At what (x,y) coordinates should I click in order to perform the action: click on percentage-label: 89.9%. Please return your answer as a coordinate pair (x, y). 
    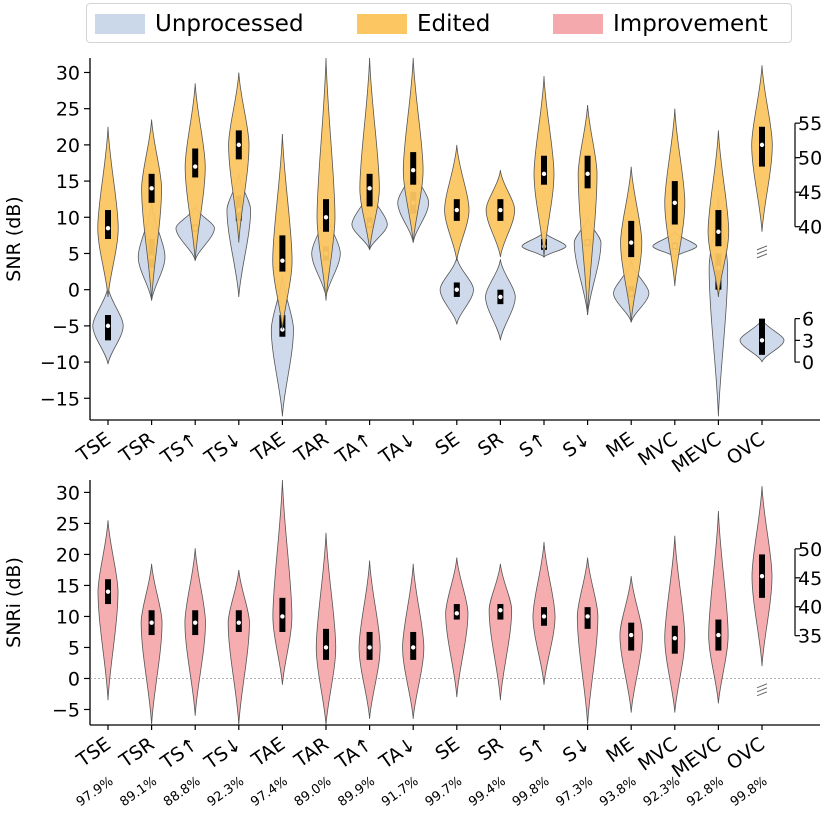
    Looking at the image, I should click on (356, 791).